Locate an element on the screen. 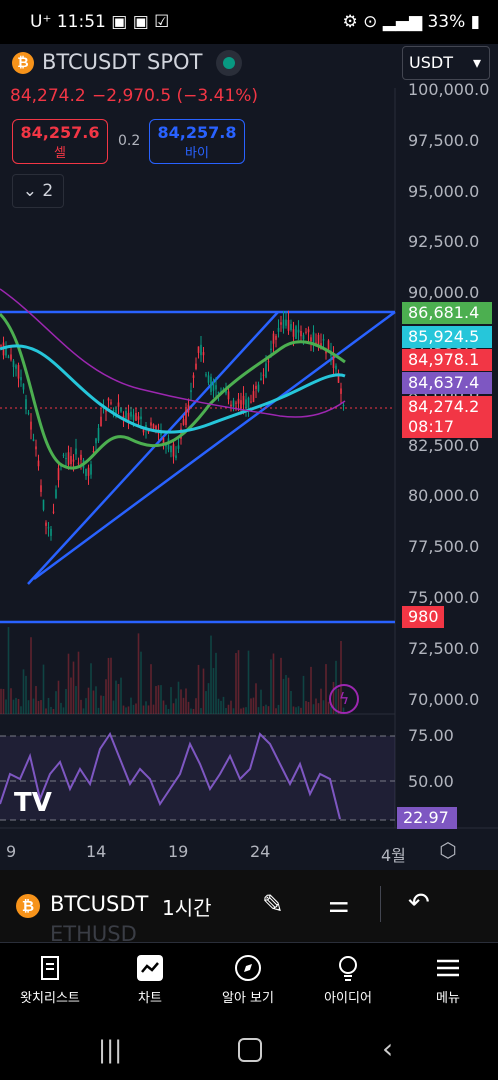 This screenshot has width=498, height=1080. price-axis-tick: 70,000.0 is located at coordinates (444, 699).